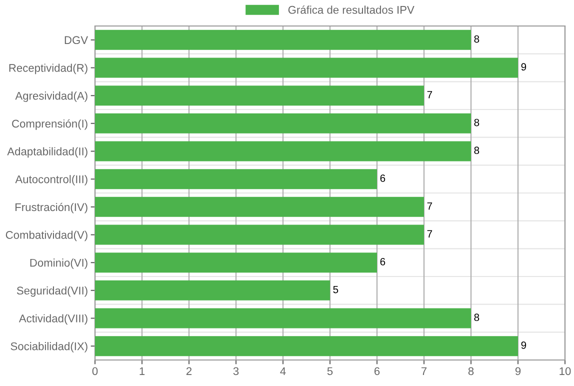 The width and height of the screenshot is (574, 386). I want to click on x-tick-label: 1, so click(142, 371).